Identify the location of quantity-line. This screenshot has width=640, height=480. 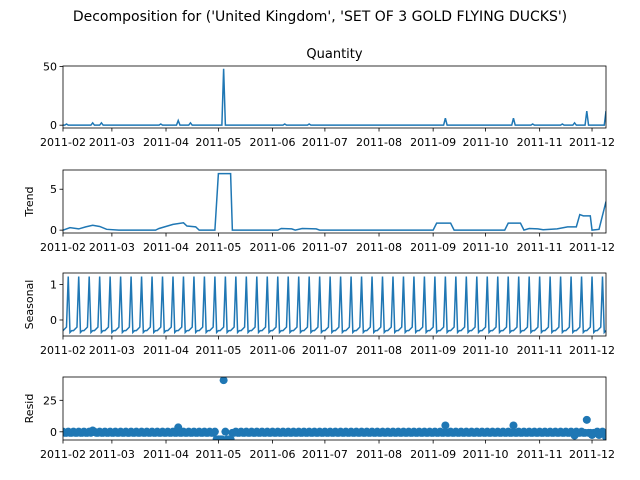
(334, 97).